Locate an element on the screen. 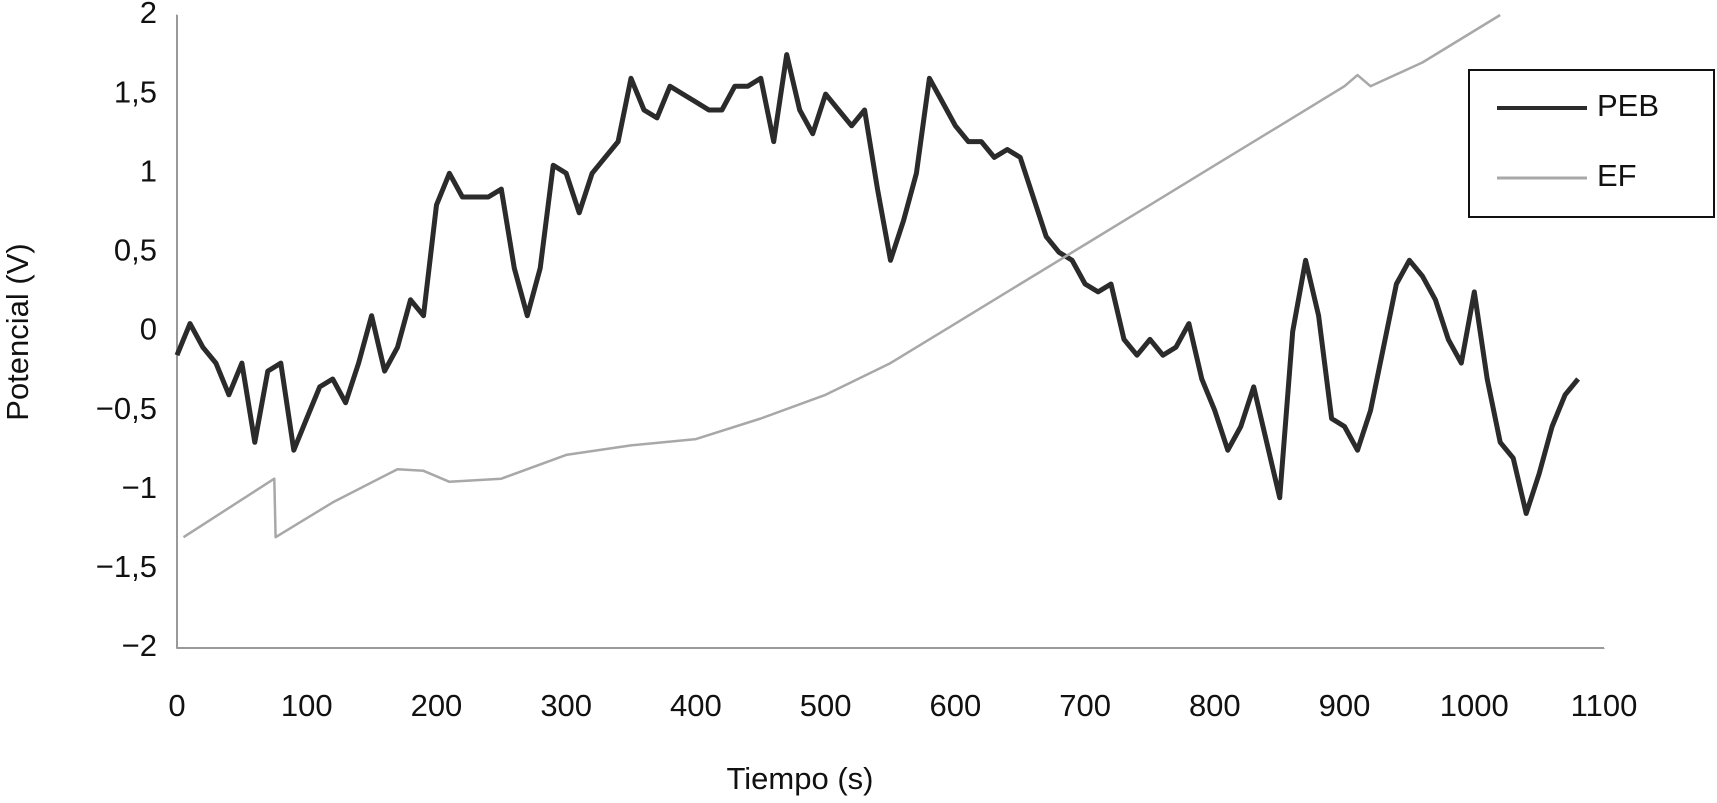 This screenshot has width=1717, height=803. x-tick-label: 1000 is located at coordinates (1474, 705).